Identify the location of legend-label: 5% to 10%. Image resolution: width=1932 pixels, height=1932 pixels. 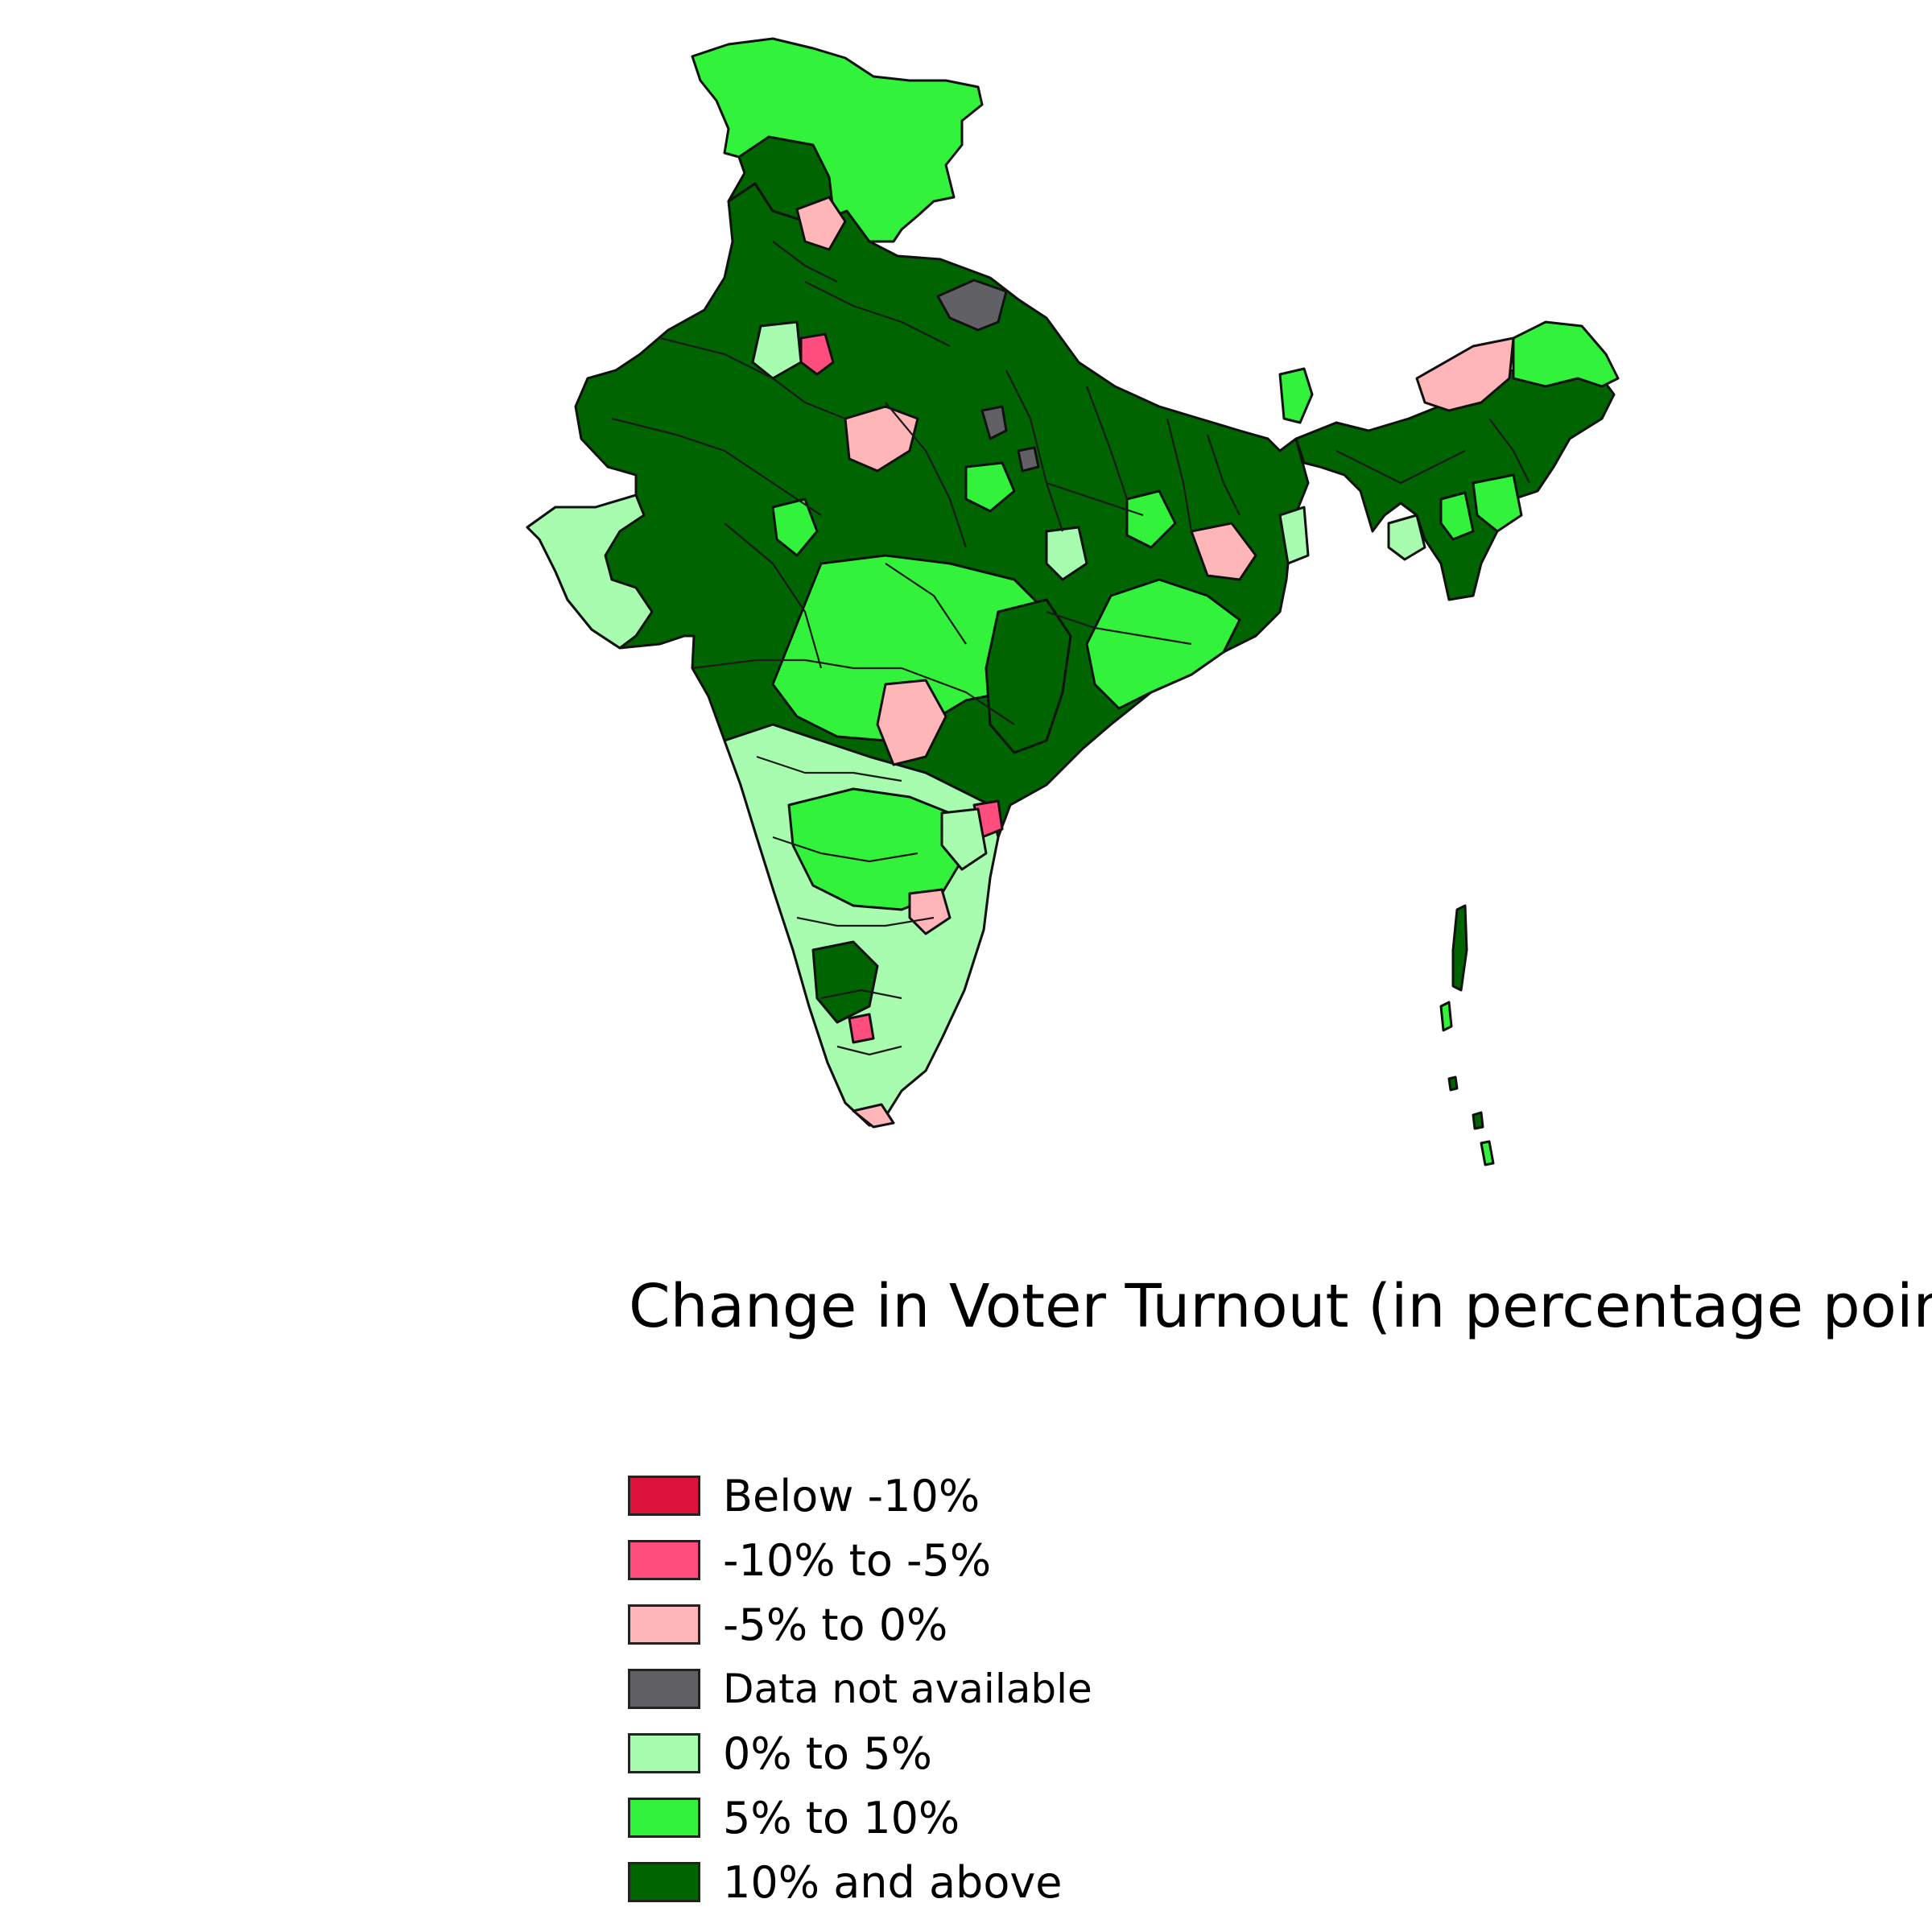
(842, 1817).